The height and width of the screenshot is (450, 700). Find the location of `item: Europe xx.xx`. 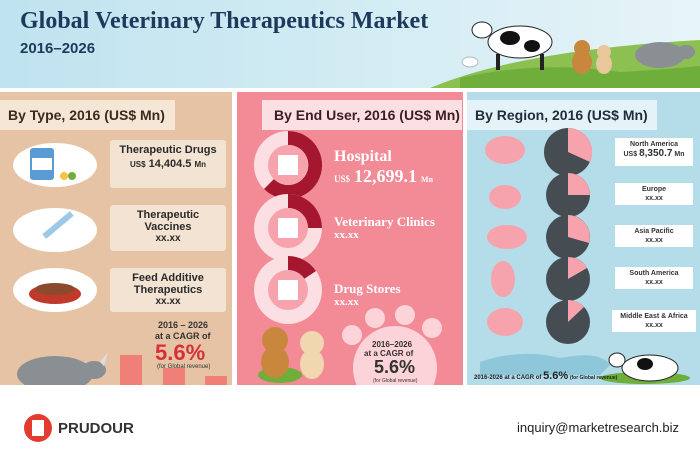

item: Europe xx.xx is located at coordinates (654, 194).